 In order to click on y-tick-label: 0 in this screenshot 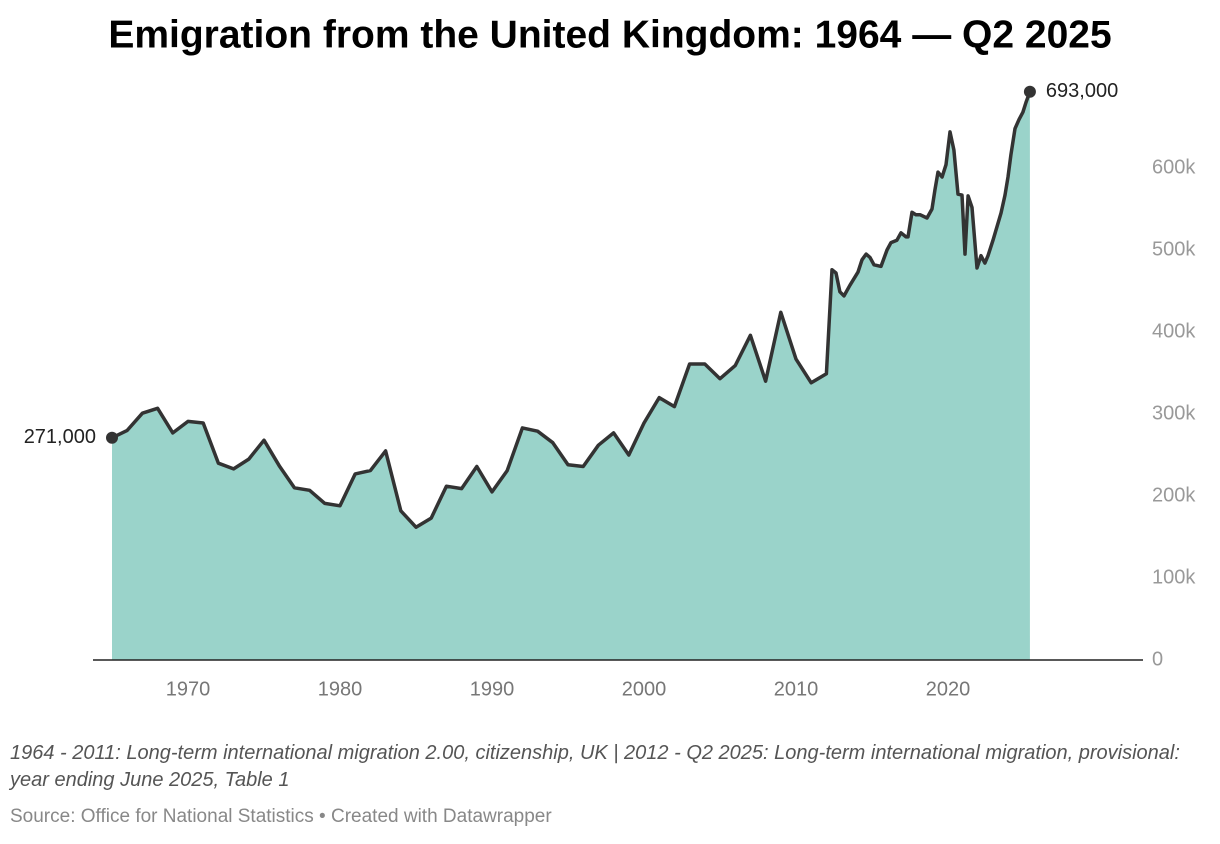, I will do `click(1157, 659)`.